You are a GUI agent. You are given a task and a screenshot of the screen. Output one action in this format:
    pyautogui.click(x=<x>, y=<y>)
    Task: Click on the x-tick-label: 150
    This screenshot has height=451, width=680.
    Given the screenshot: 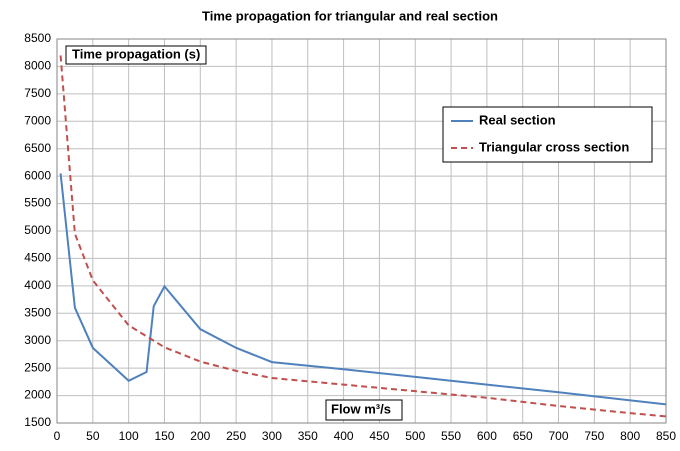 What is the action you would take?
    pyautogui.click(x=164, y=436)
    